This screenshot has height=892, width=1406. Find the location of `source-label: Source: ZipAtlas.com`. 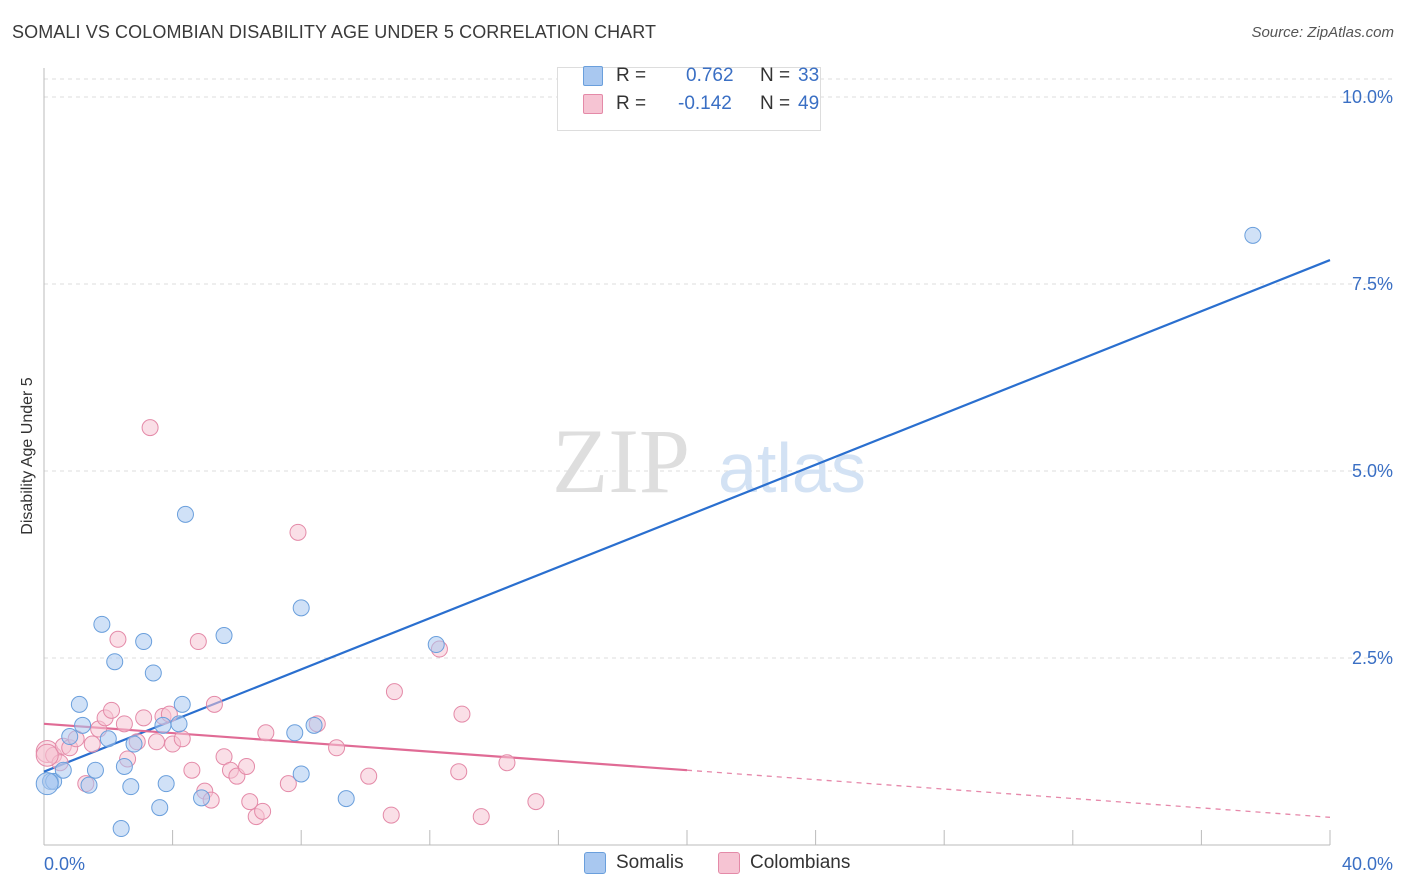

source-label: Source: ZipAtlas.com is located at coordinates (1322, 32).